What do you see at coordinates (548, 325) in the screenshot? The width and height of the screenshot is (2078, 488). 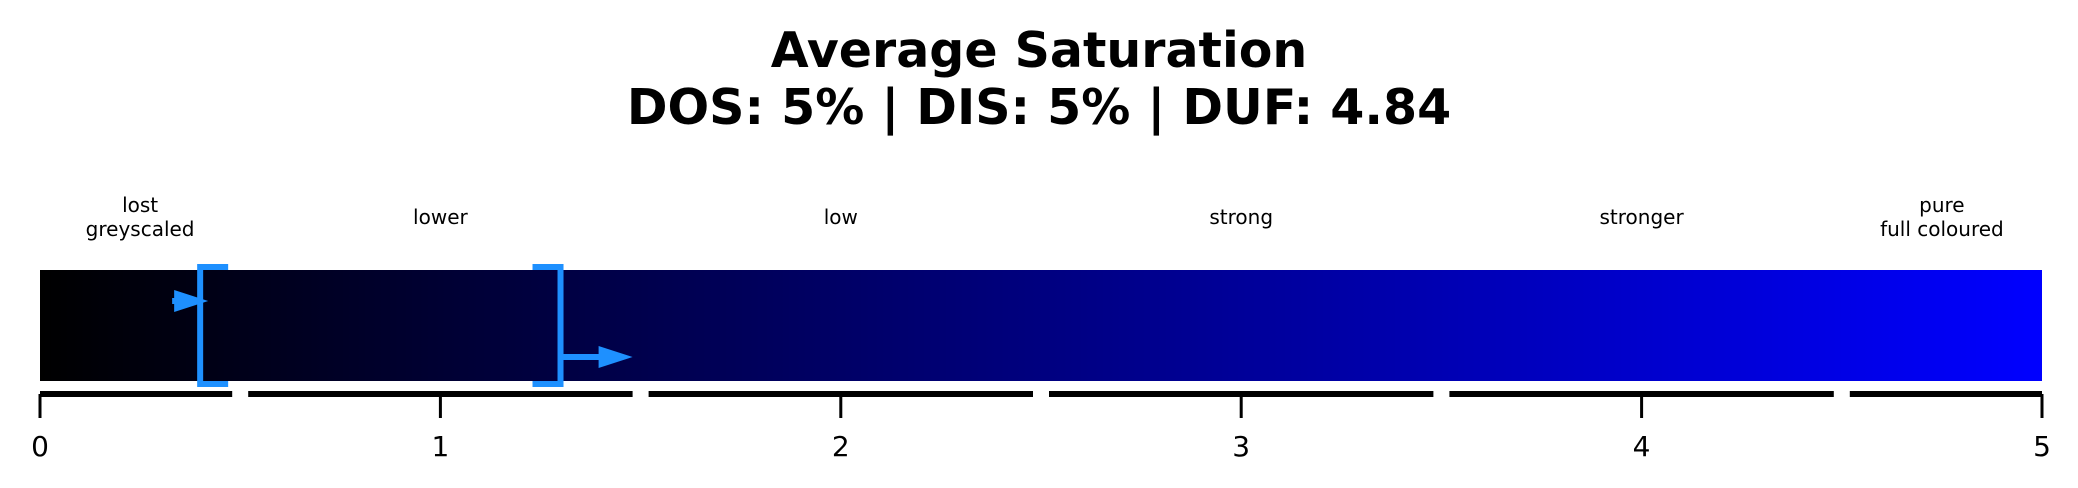 I see `right-range-bracket` at bounding box center [548, 325].